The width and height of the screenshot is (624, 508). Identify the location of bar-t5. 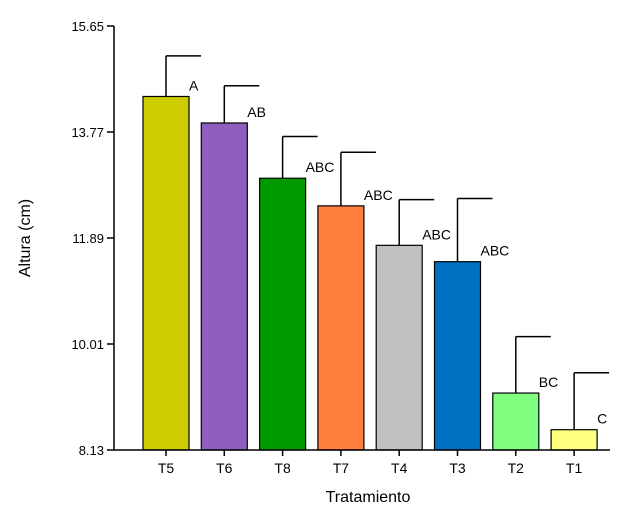
(166, 273).